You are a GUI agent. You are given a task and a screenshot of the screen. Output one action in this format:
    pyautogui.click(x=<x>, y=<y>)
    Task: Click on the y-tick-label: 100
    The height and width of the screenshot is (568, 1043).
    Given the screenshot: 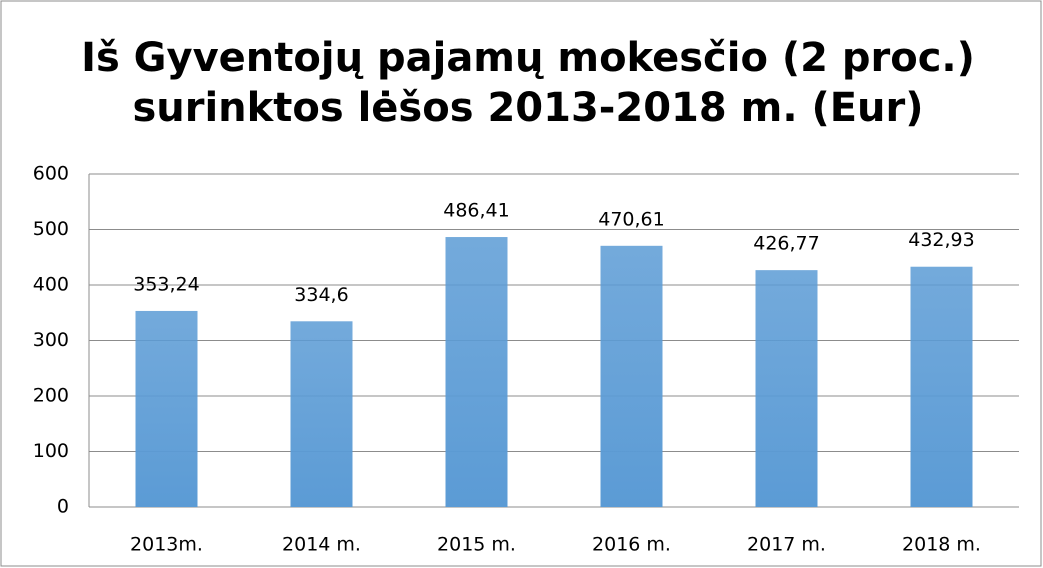 What is the action you would take?
    pyautogui.click(x=51, y=451)
    